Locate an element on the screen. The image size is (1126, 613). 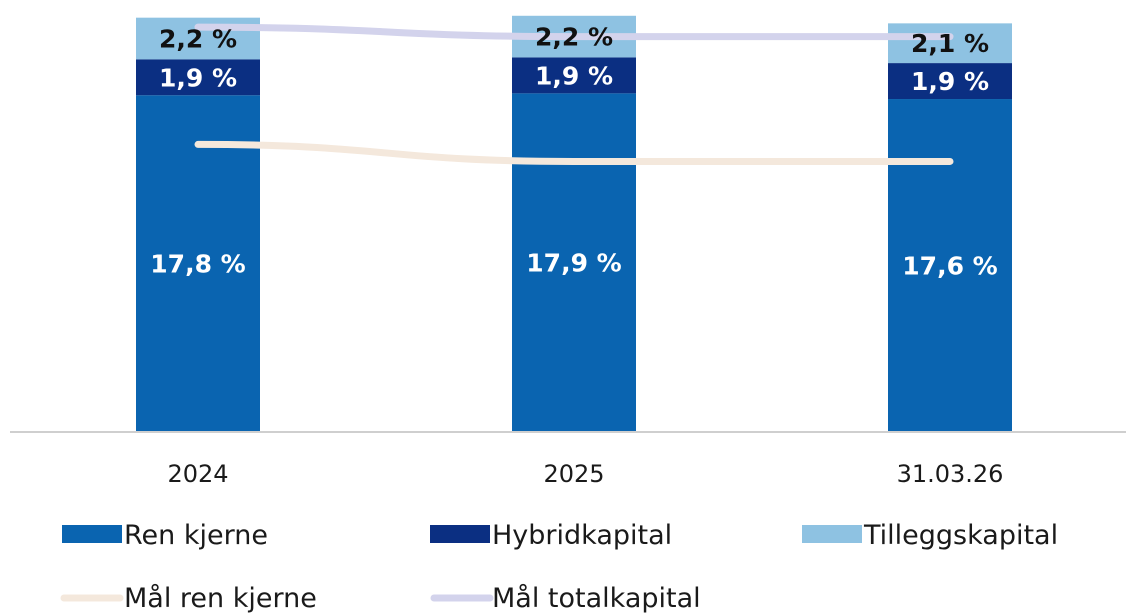
data-label-hybridkapital-31-03-26: 1,9 % is located at coordinates (950, 81).